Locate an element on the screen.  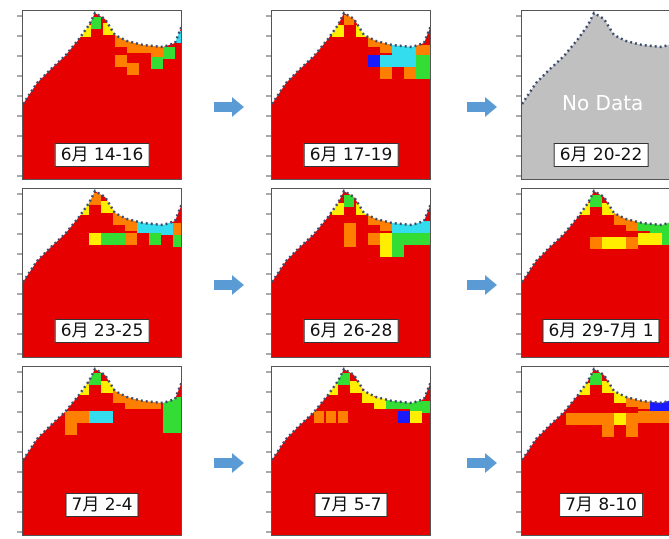
map-panel: 6月 17-19 is located at coordinates (351, 95).